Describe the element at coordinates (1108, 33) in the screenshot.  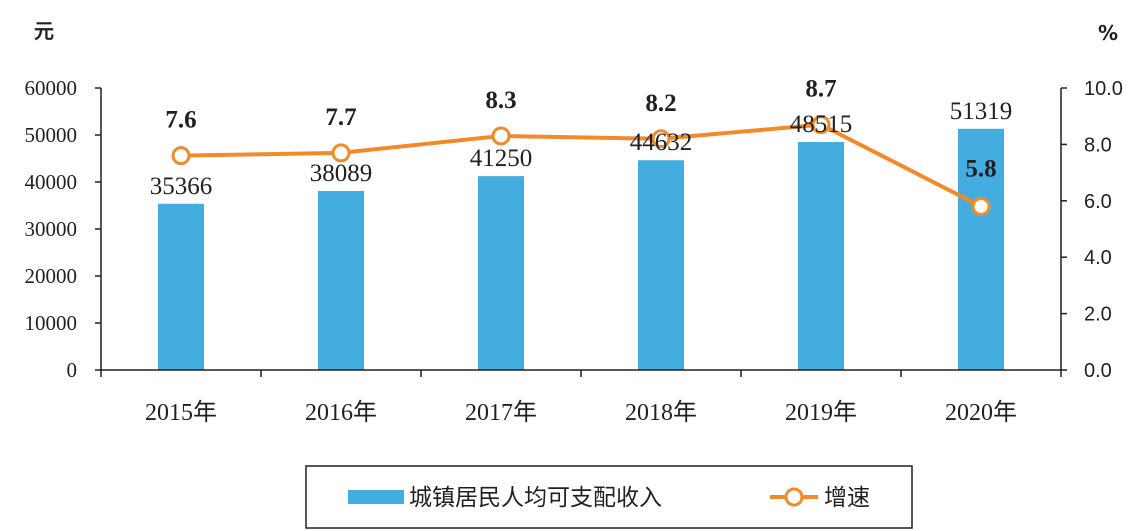
I see `right-axis-unit-label: %` at that location.